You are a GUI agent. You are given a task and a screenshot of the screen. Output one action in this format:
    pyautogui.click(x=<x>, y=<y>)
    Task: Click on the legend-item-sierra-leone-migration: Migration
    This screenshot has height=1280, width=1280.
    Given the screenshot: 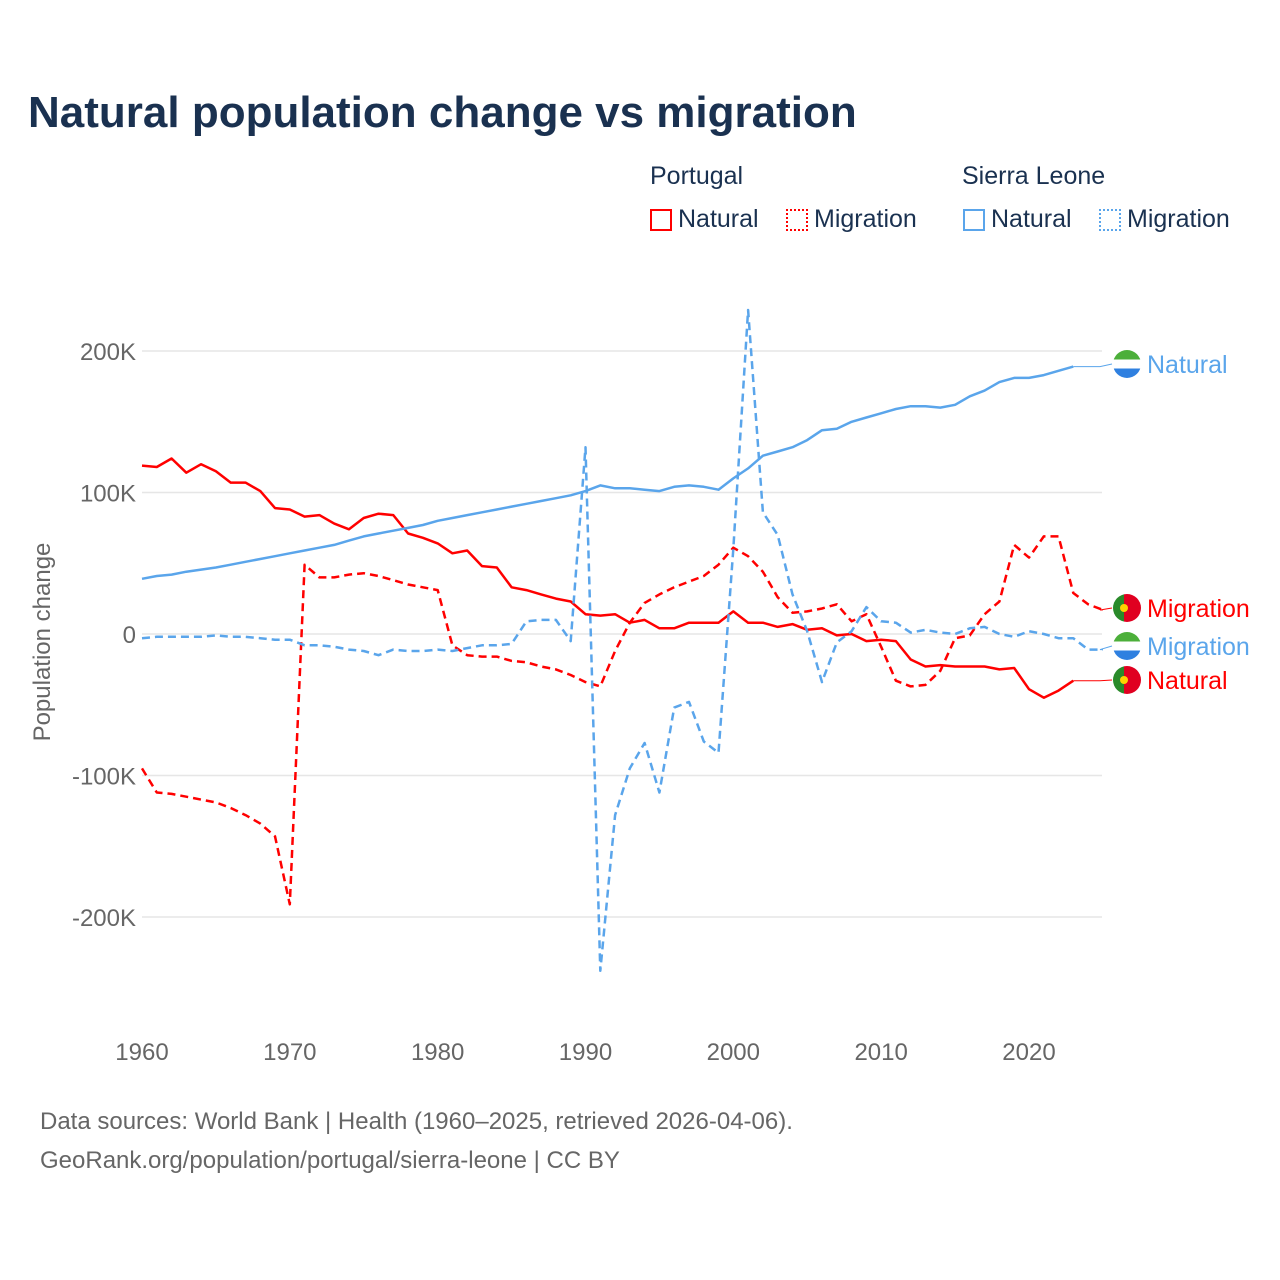 What is the action you would take?
    pyautogui.click(x=1164, y=219)
    